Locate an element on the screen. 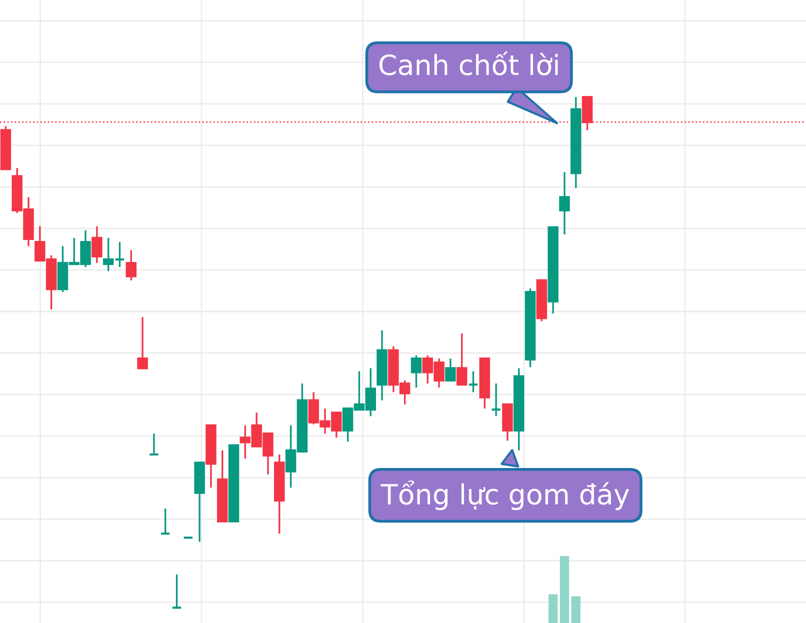 Image resolution: width=806 pixels, height=623 pixels. annotation: Tổng lực gom đáy is located at coordinates (505, 495).